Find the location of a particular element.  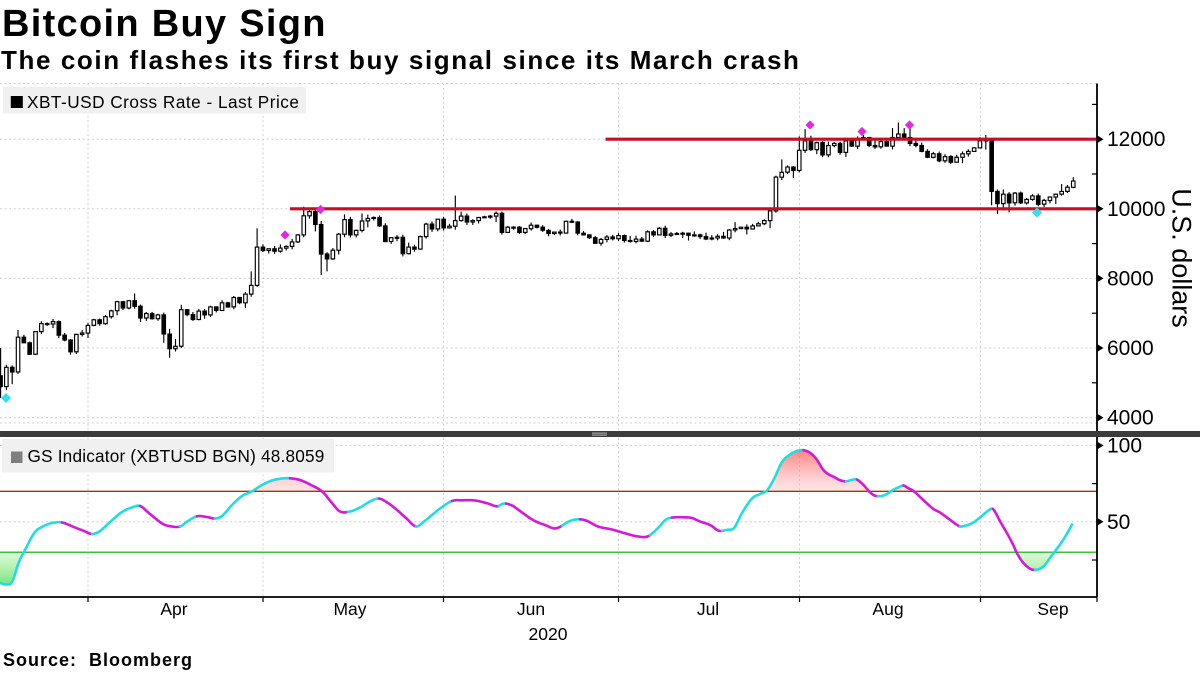

svg-text: 6000 is located at coordinates (1130, 348).